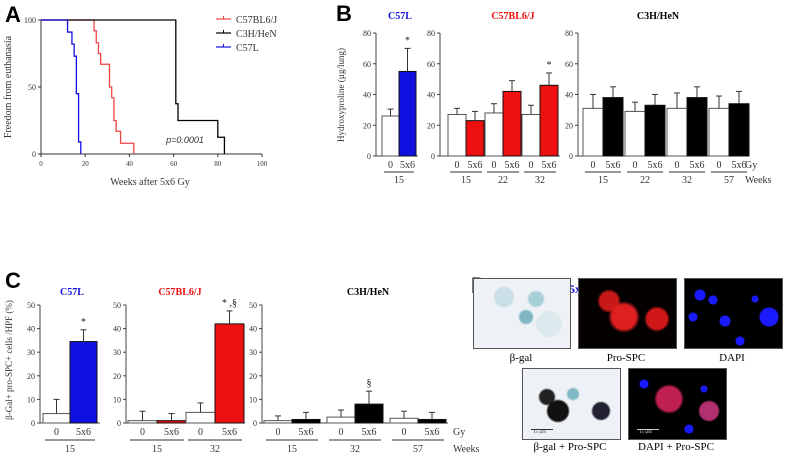 The height and width of the screenshot is (457, 785). What do you see at coordinates (521, 358) in the screenshot?
I see `caption-bgal: β-gal` at bounding box center [521, 358].